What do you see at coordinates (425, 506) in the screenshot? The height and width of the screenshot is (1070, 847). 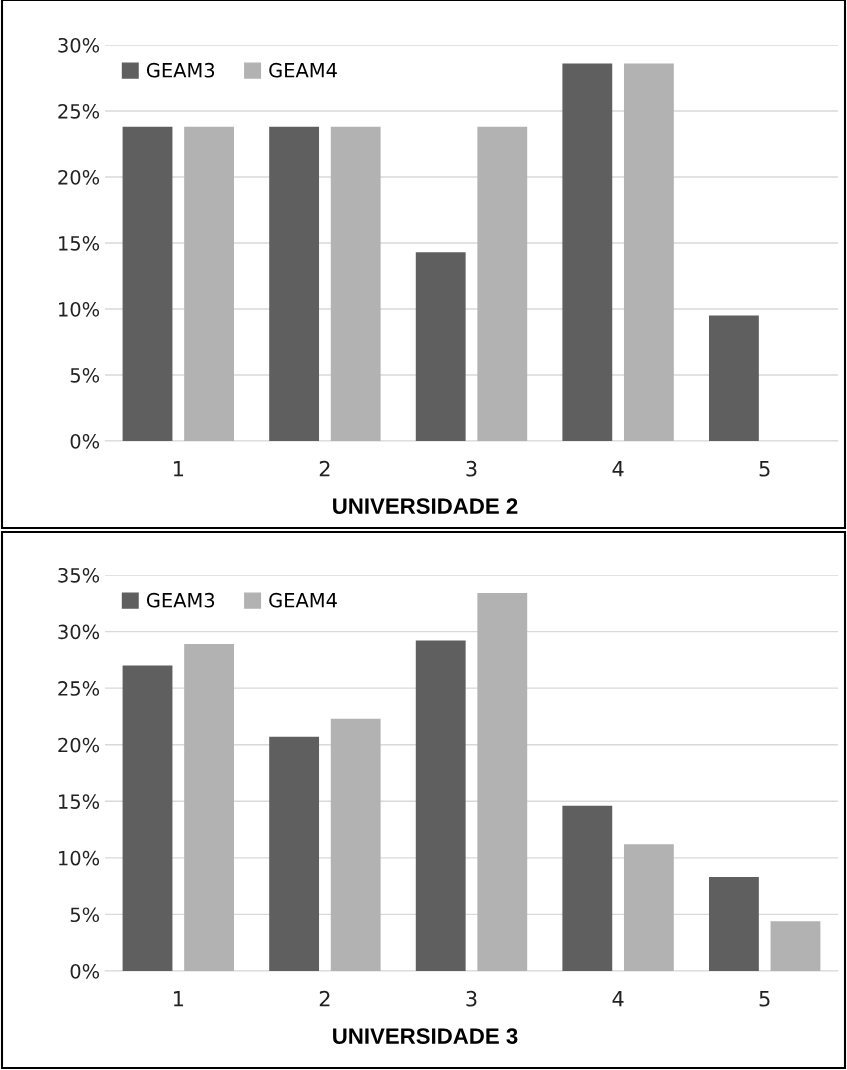 I see `text: UNIVERSIDADE 2` at bounding box center [425, 506].